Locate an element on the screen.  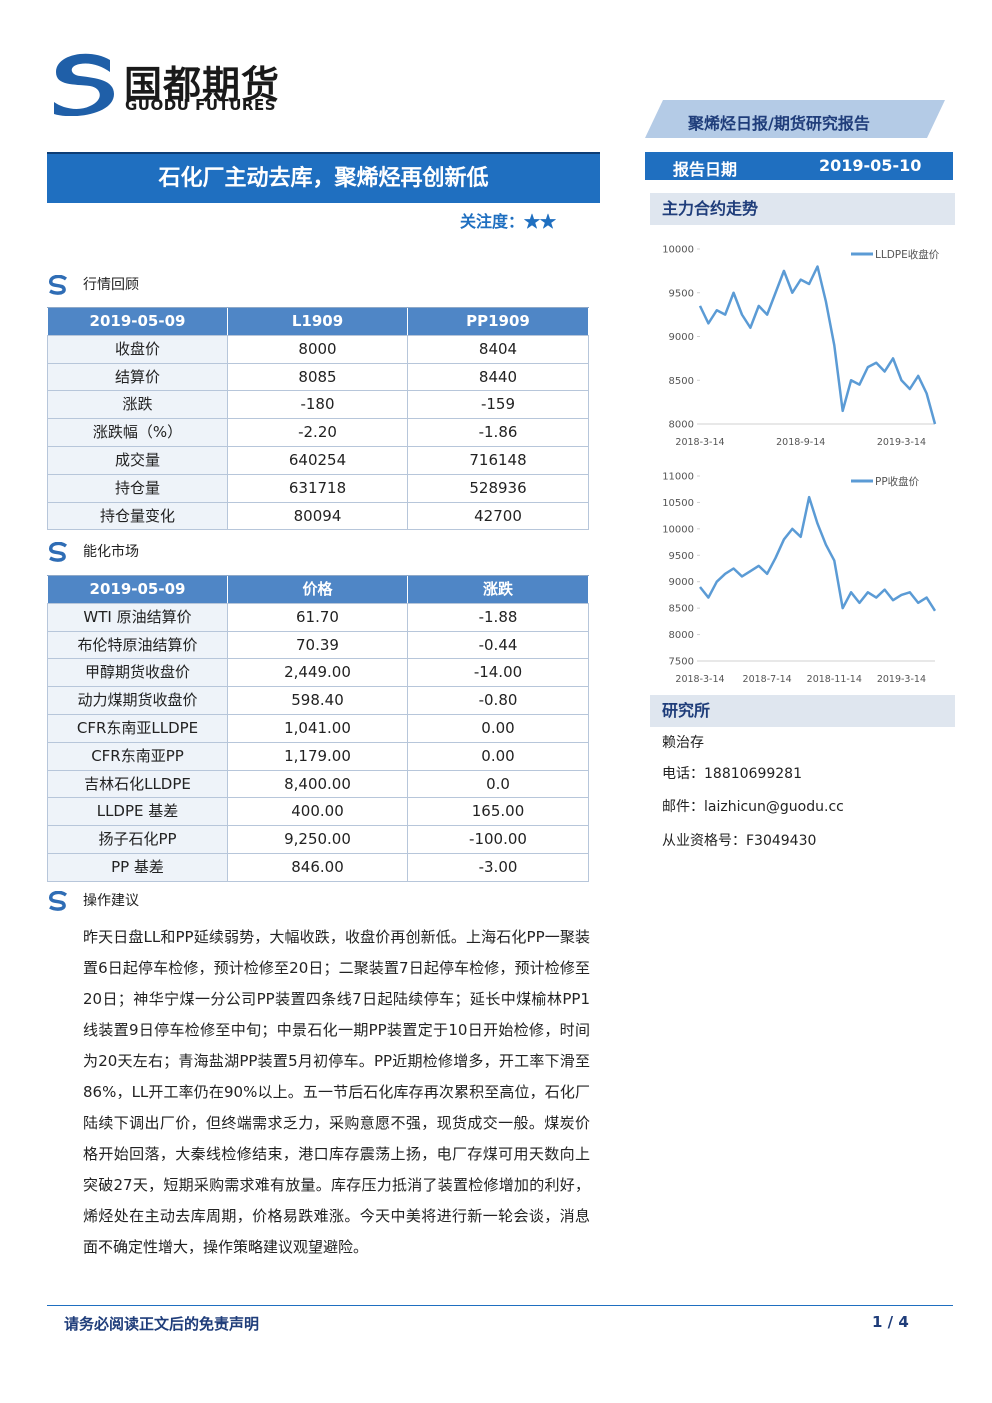
table-cell: 9,250.00 is located at coordinates (318, 839).